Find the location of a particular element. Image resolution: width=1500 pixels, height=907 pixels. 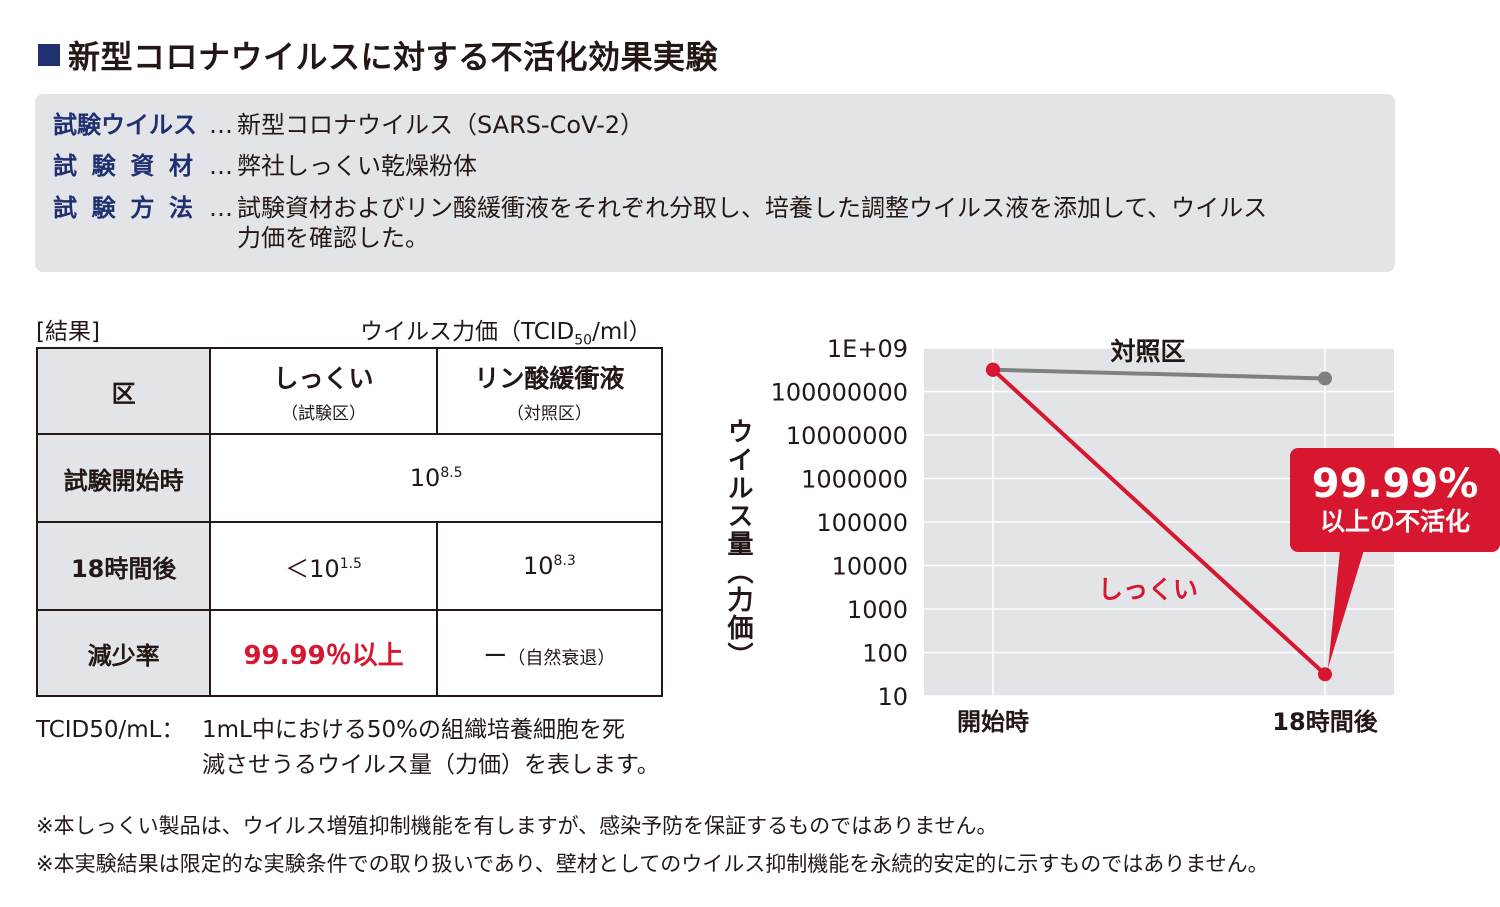

header-buffer-sub: （対照区） is located at coordinates (549, 413).